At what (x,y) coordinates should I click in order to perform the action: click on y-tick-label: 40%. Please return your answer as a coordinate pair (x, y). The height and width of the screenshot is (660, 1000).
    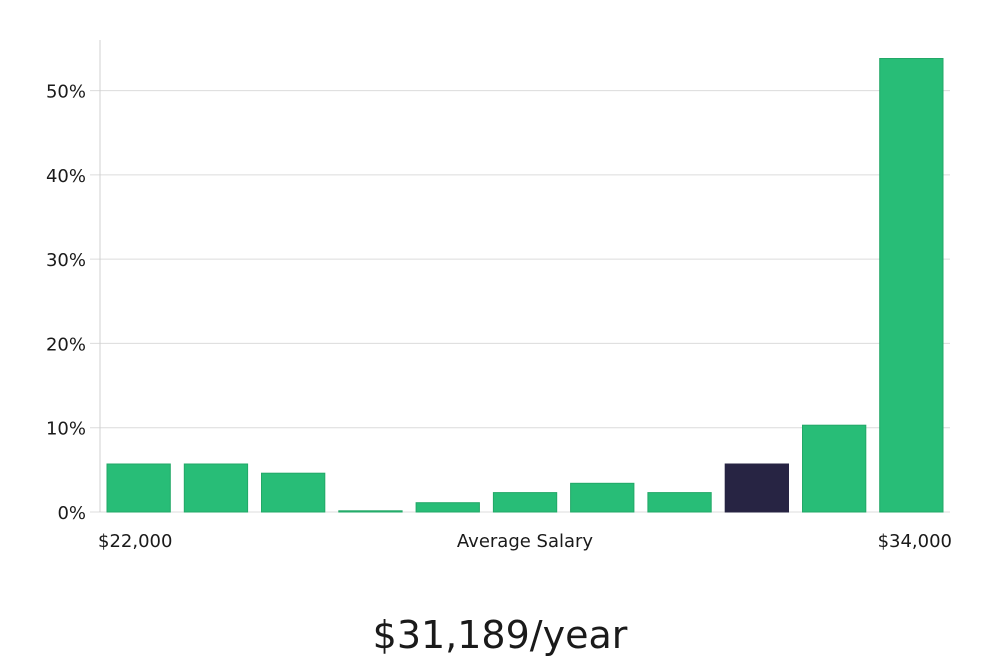
    Looking at the image, I should click on (66, 176).